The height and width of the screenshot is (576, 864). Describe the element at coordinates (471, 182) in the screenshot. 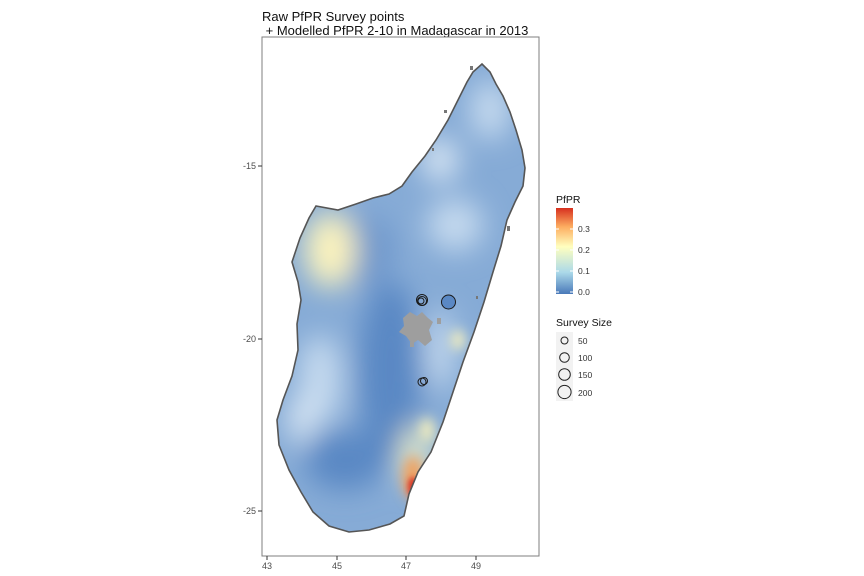

I see `offshore-islets` at that location.